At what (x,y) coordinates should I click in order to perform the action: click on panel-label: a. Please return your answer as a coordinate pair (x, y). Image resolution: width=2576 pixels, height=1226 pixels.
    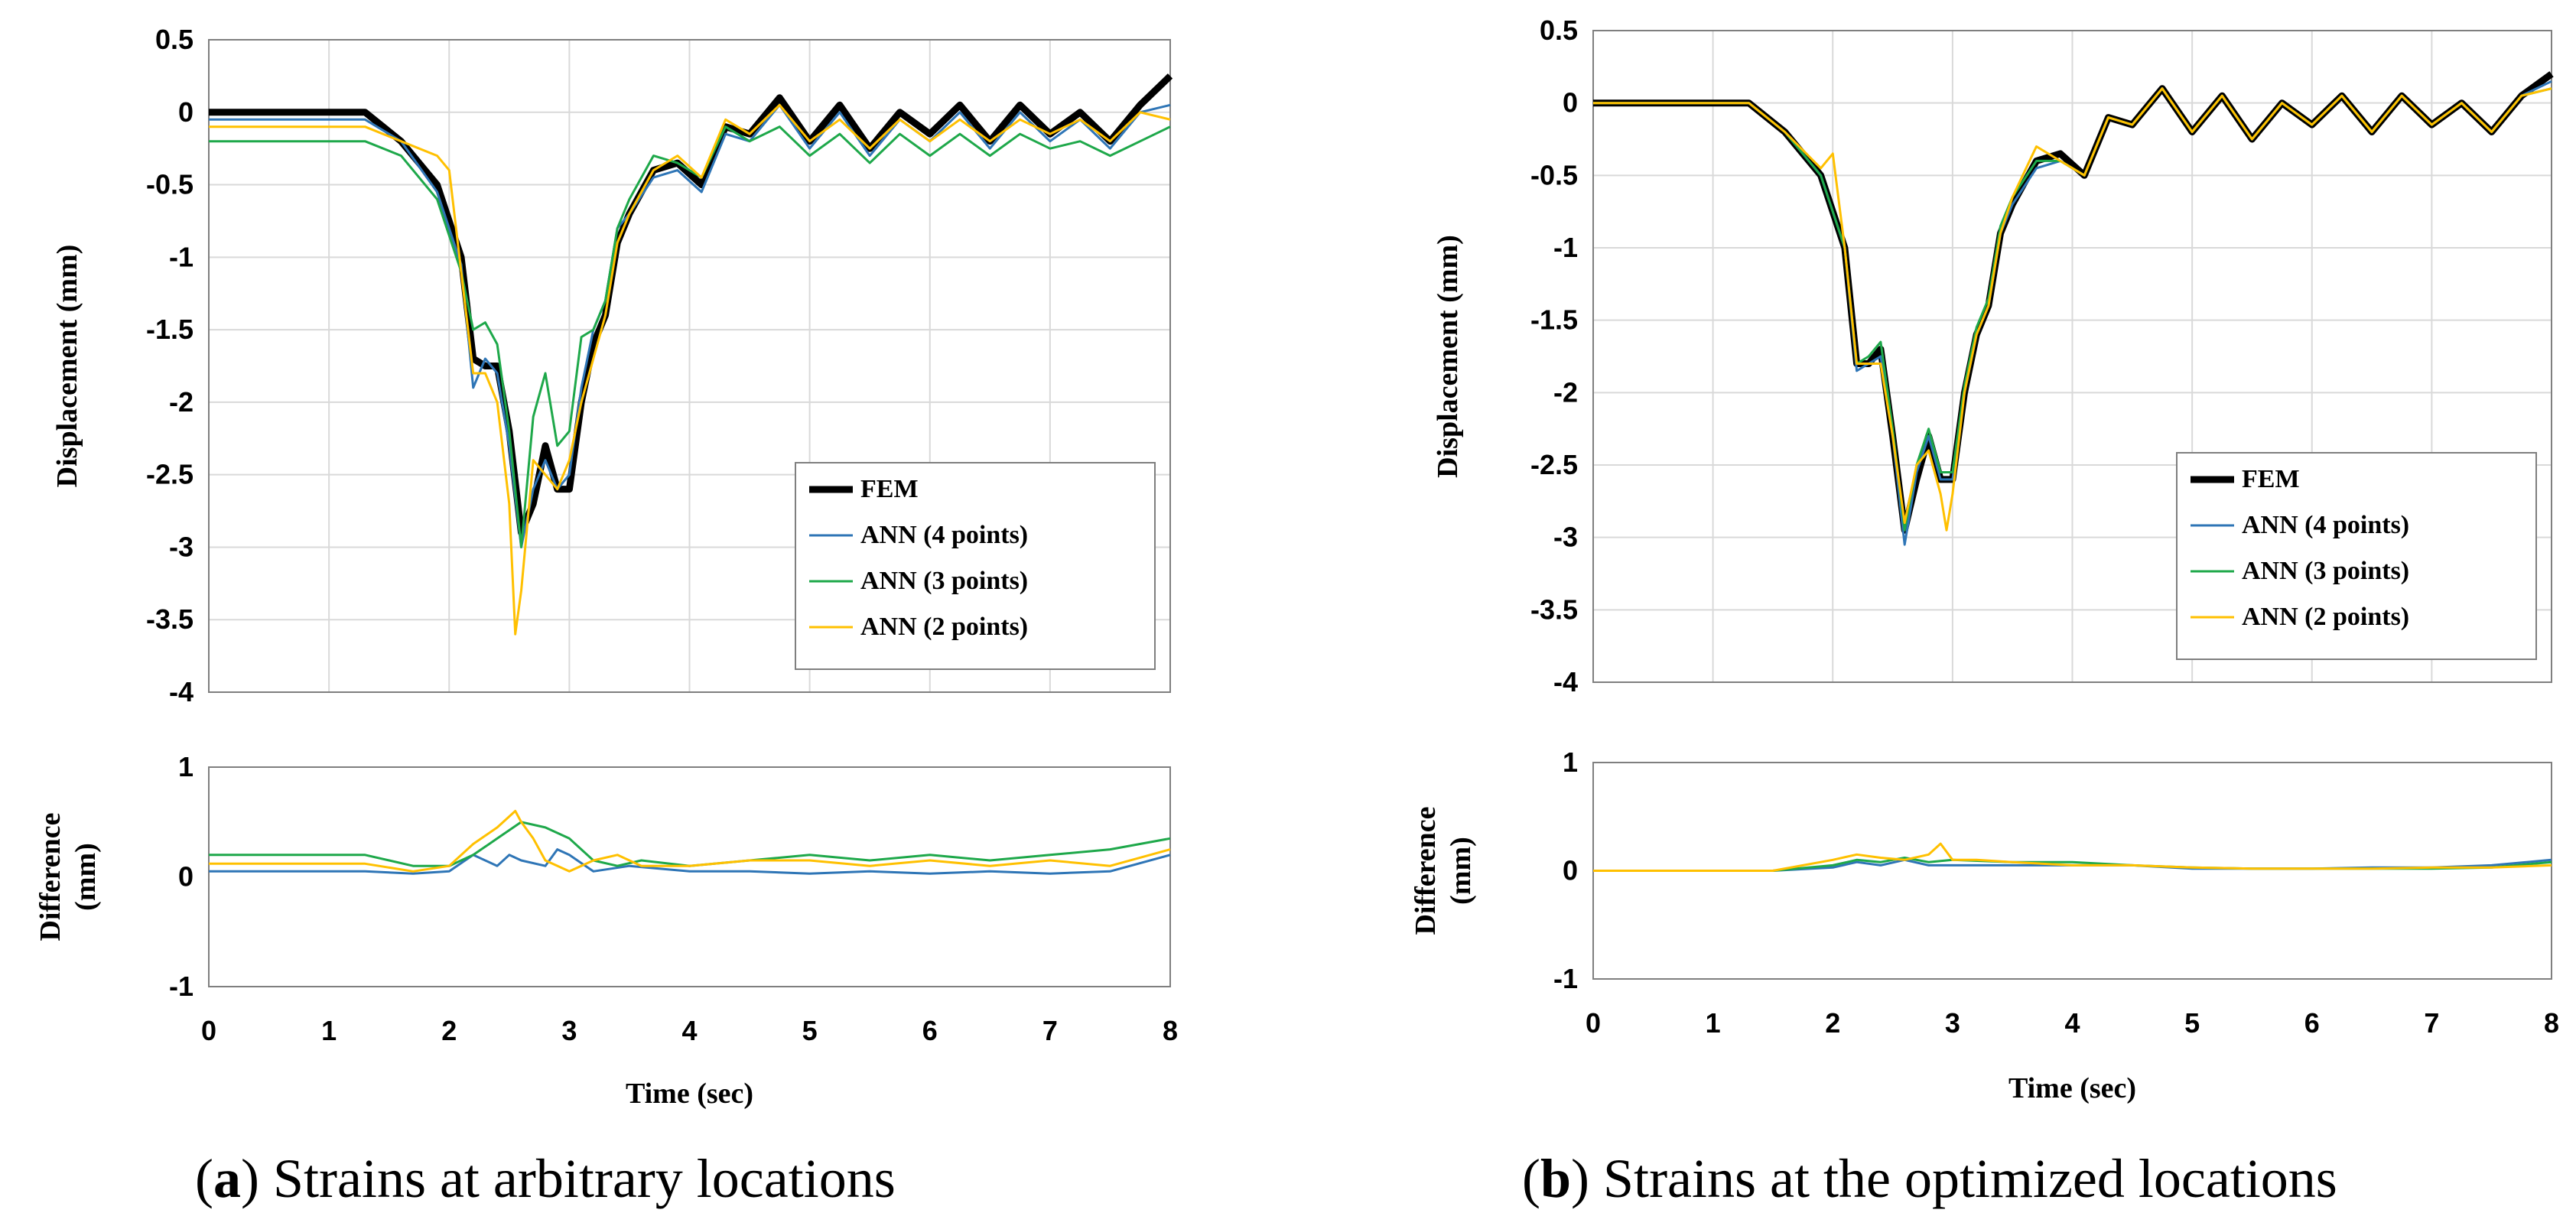
    Looking at the image, I should click on (227, 1178).